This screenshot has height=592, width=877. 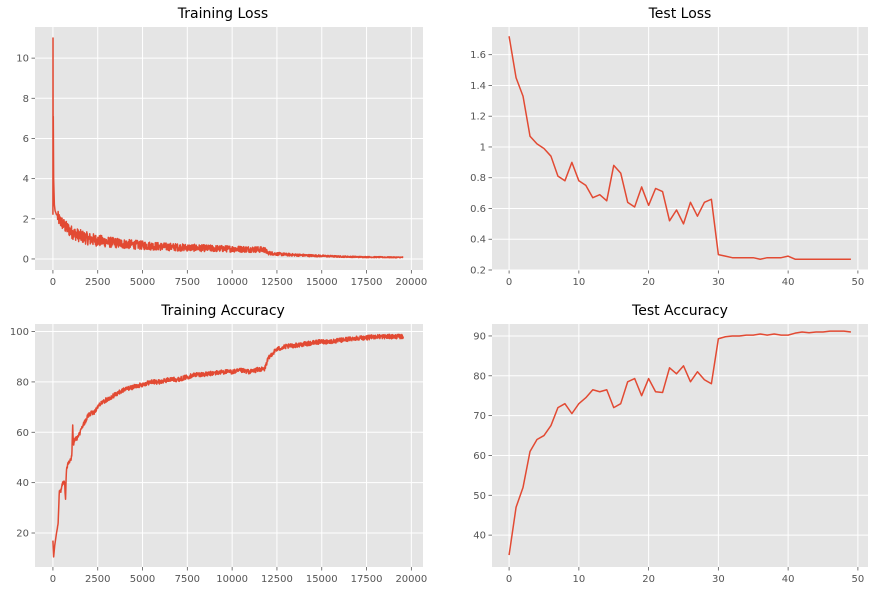 I want to click on test-accuracy-y-tick-label: 40, so click(x=479, y=536).